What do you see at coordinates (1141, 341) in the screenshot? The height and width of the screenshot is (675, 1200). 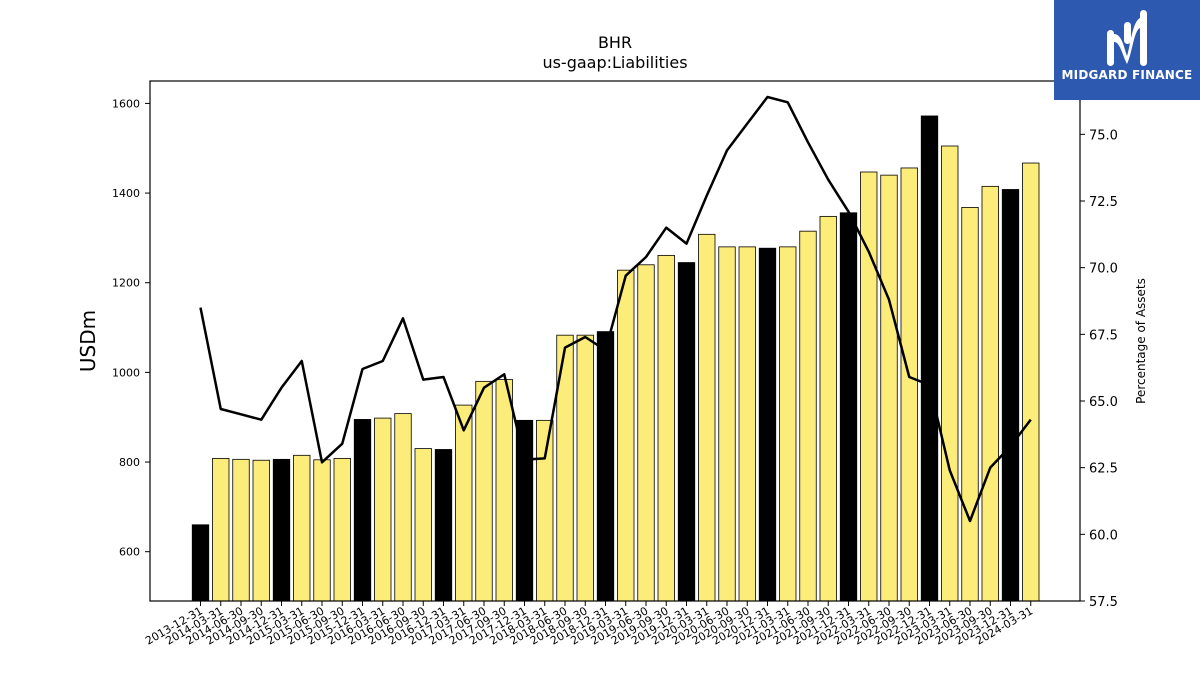 I see `y2-axis-label: Percentage of Assets` at bounding box center [1141, 341].